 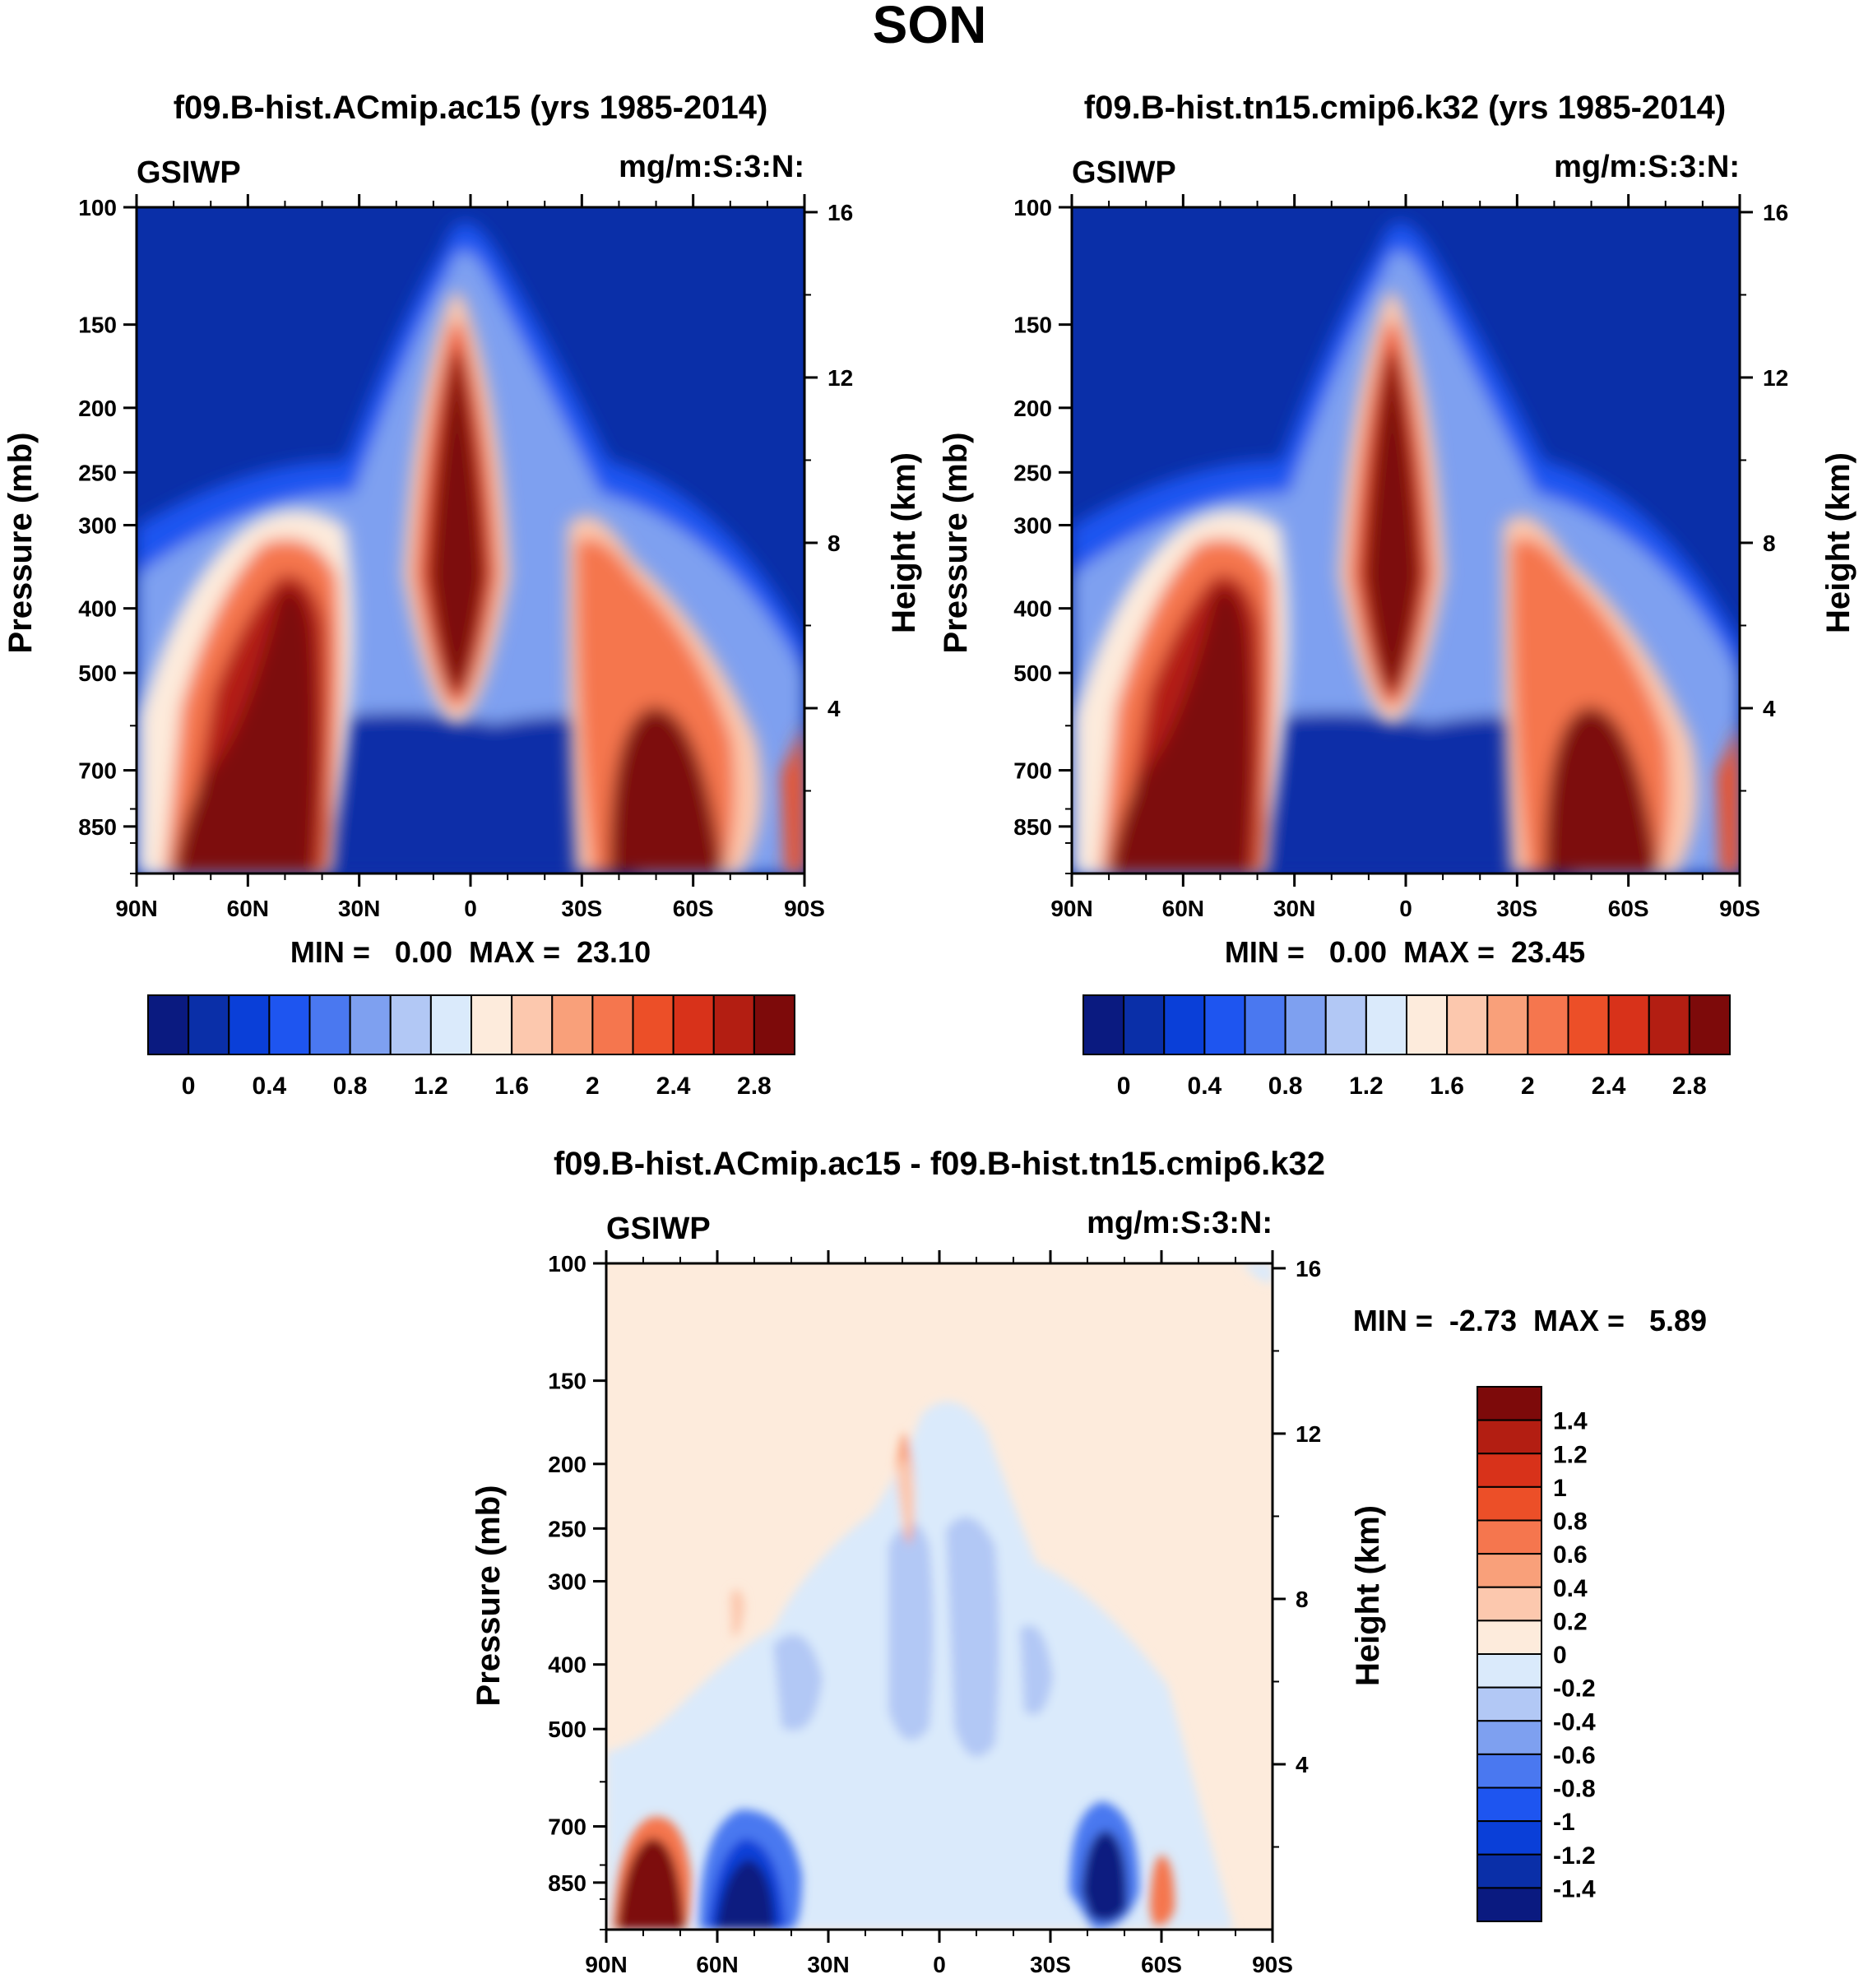 What do you see at coordinates (1838, 542) in the screenshot?
I see `panel-b-y2label: Height (km)` at bounding box center [1838, 542].